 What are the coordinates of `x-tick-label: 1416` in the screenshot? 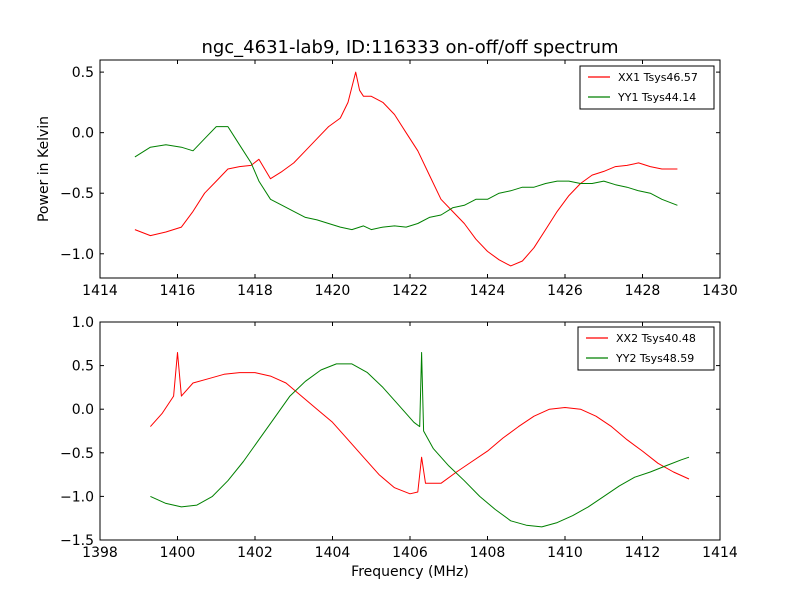 It's located at (178, 291).